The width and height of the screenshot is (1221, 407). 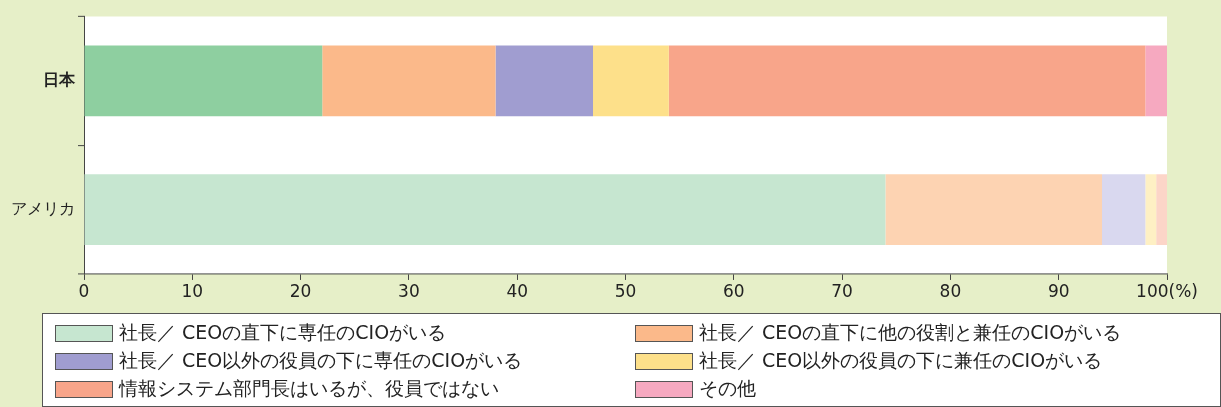 What do you see at coordinates (59, 79) in the screenshot?
I see `y-tick-label: 日本` at bounding box center [59, 79].